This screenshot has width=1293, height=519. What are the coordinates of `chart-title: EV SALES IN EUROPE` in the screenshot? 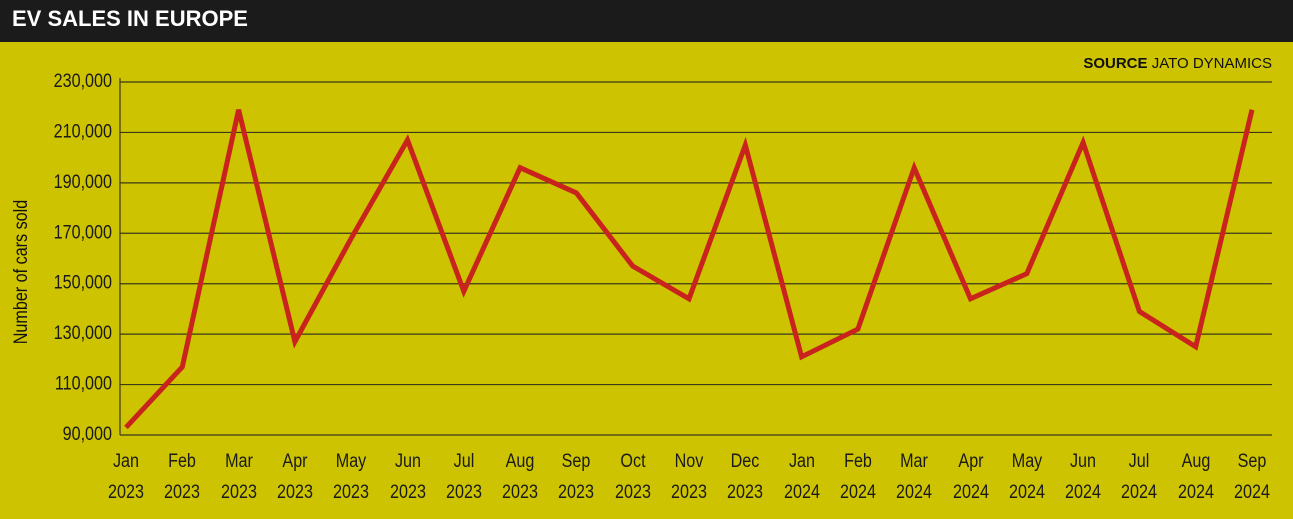 It's located at (130, 18).